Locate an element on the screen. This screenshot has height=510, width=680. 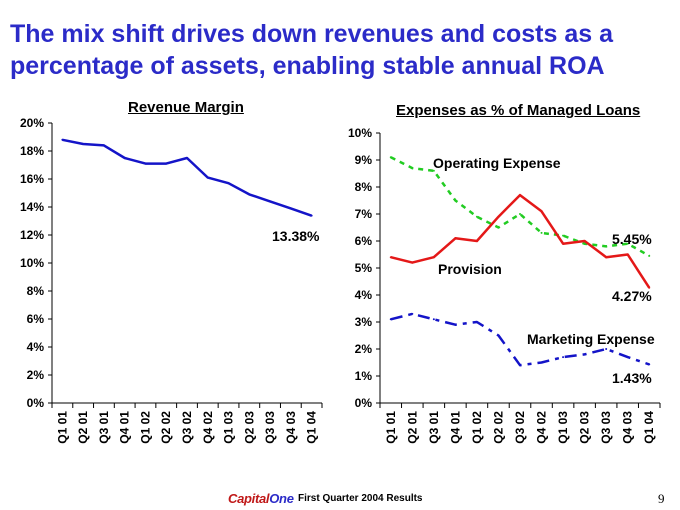
footer-text: First Quarter 2004 Results is located at coordinates (360, 498).